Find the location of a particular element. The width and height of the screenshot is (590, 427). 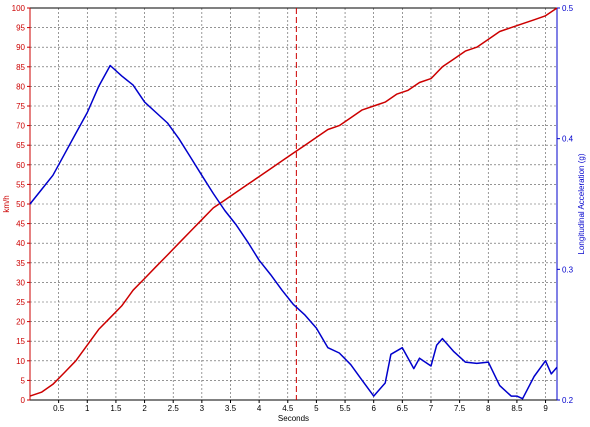

x-axis-ticks: 0.5 1 1.5 2 2.5 3 3.5 4 4.5 5 5.5 6 6.5 7 7.5 8 8.5 9 is located at coordinates (300, 406).